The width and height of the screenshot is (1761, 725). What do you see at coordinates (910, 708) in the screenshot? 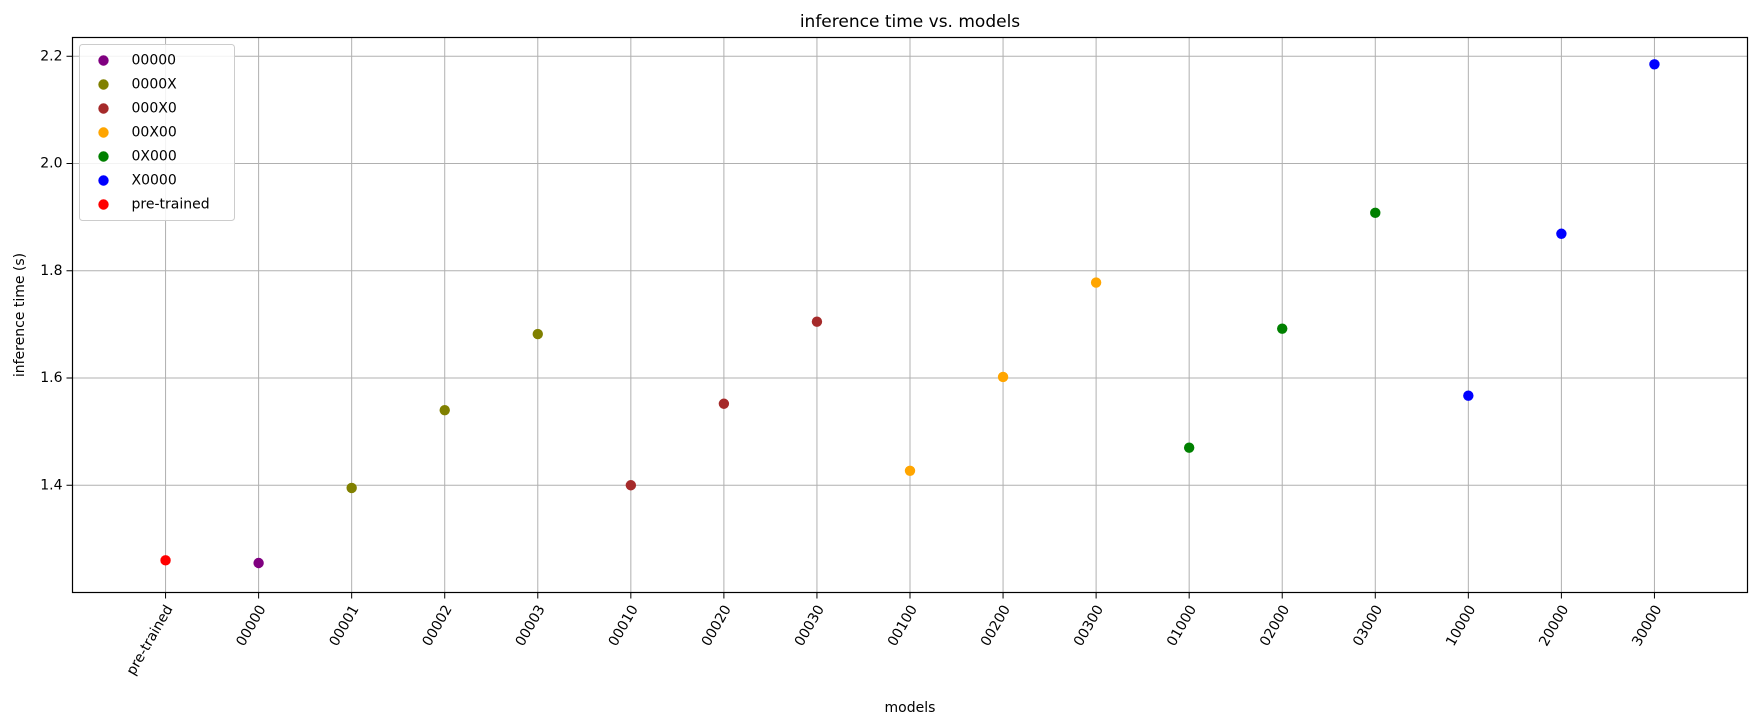
I see `x-axis-label: models` at bounding box center [910, 708].